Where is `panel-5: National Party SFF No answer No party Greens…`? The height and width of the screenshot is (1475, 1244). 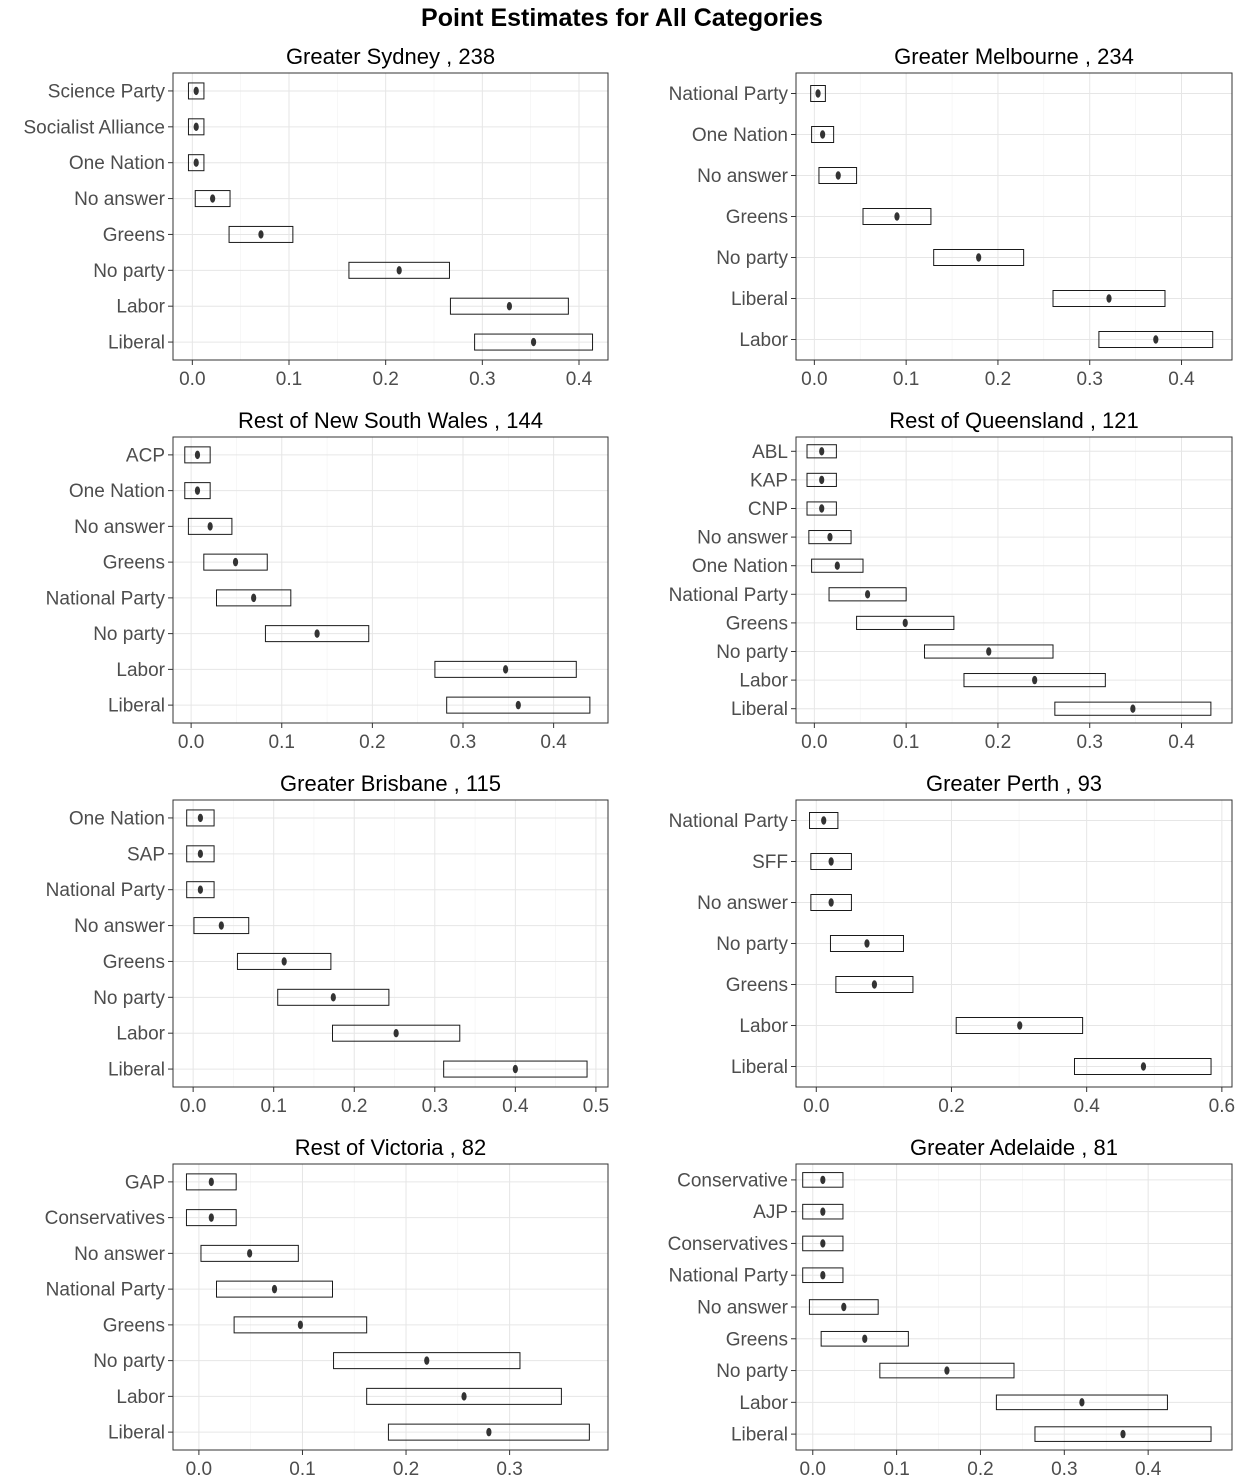
panel-5: National Party SFF No answer No party Greens… is located at coordinates (952, 944).